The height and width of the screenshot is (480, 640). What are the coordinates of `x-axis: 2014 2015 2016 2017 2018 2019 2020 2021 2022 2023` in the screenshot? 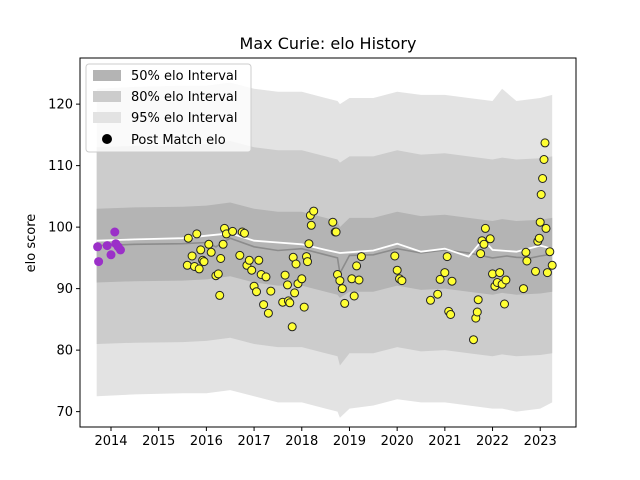 It's located at (325, 438).